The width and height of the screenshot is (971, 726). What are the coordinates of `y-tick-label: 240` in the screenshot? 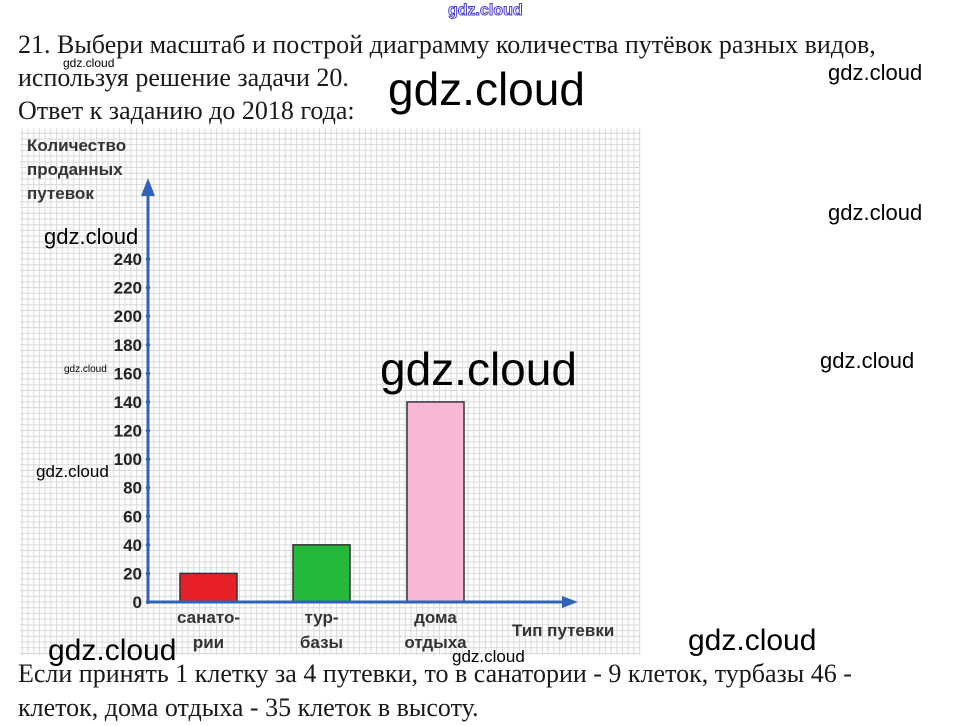 It's located at (128, 259).